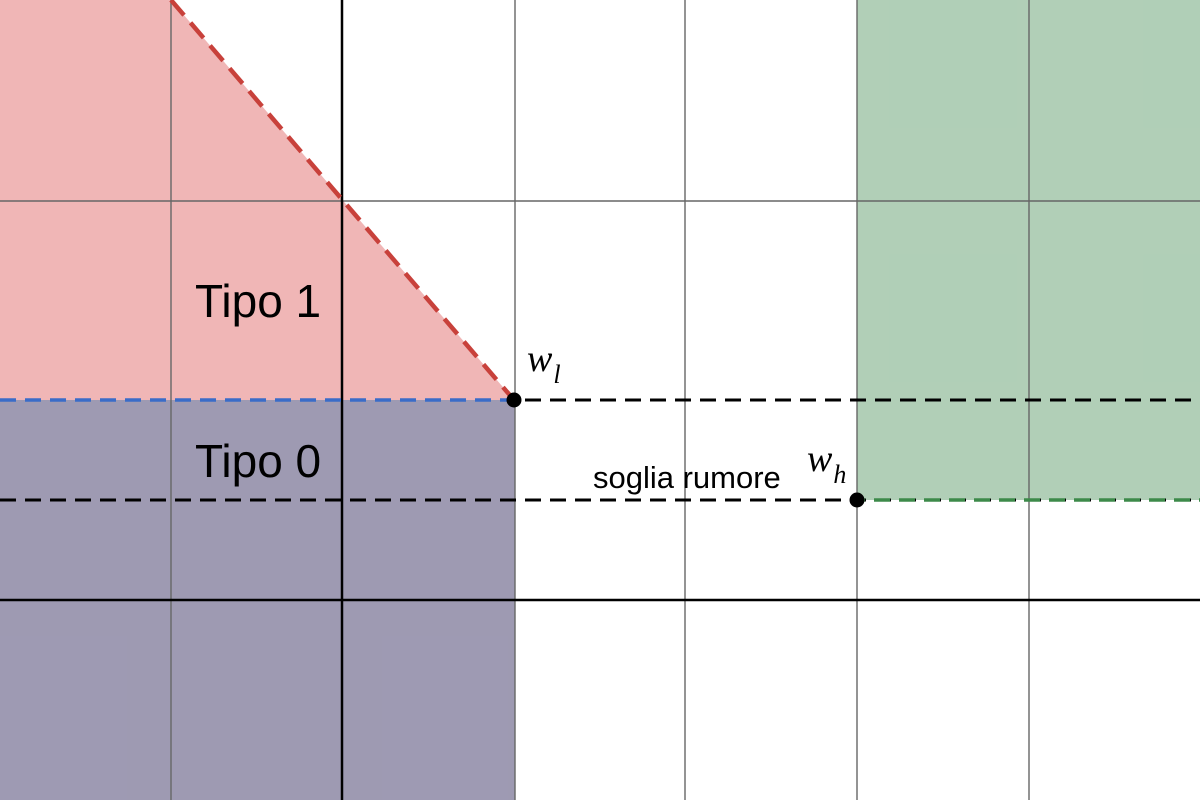 The width and height of the screenshot is (1200, 800). I want to click on point-wl-subscript: l, so click(556, 374).